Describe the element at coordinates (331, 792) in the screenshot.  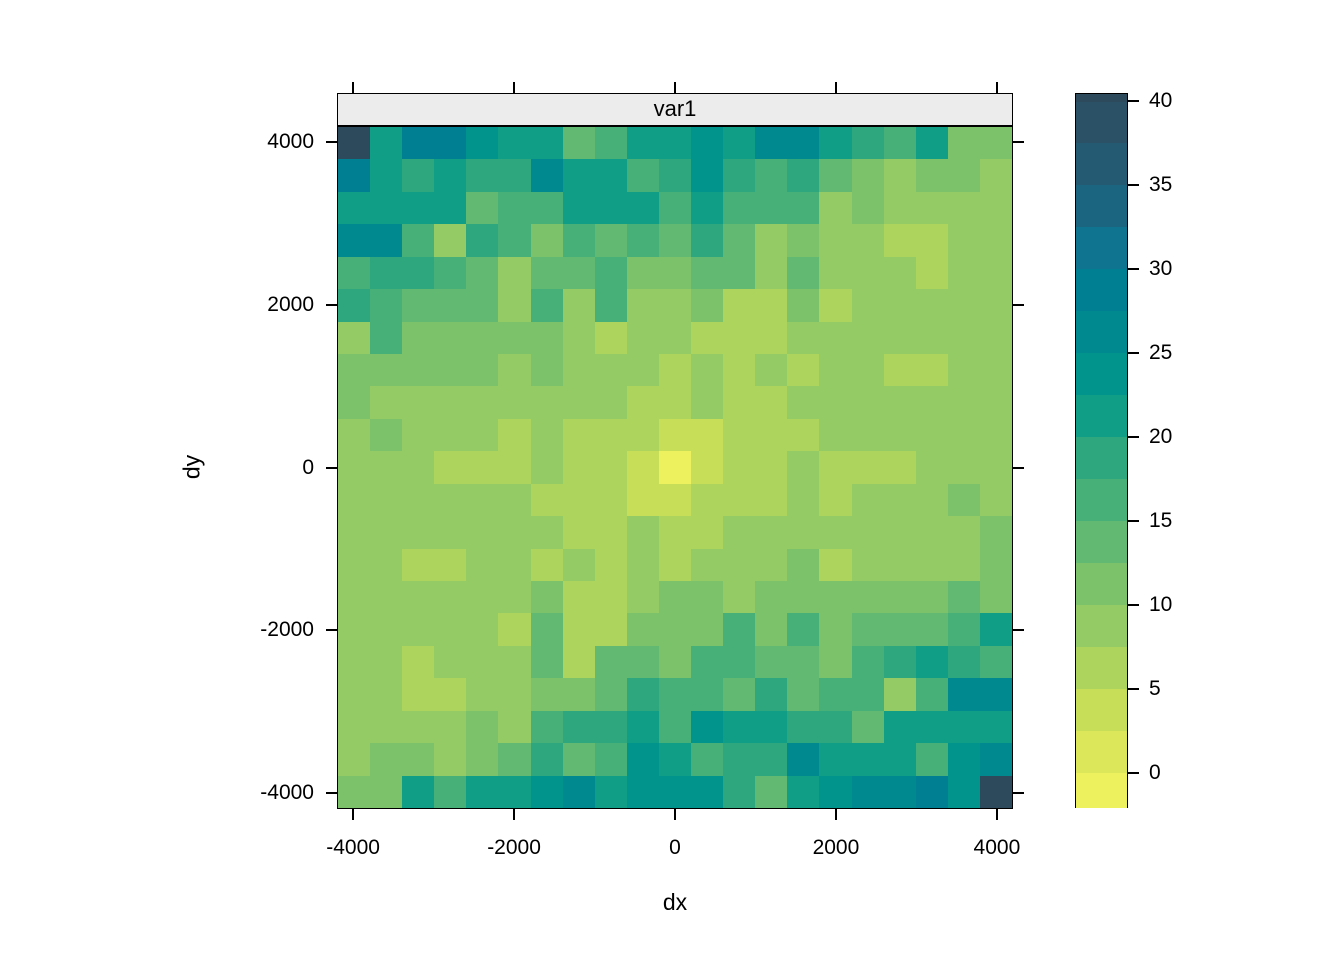
I see `y-axis-tick` at that location.